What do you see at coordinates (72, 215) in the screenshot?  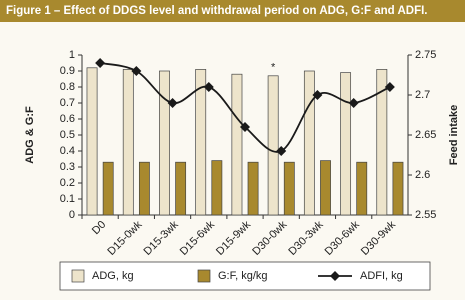 I see `y-tick-label: 0` at bounding box center [72, 215].